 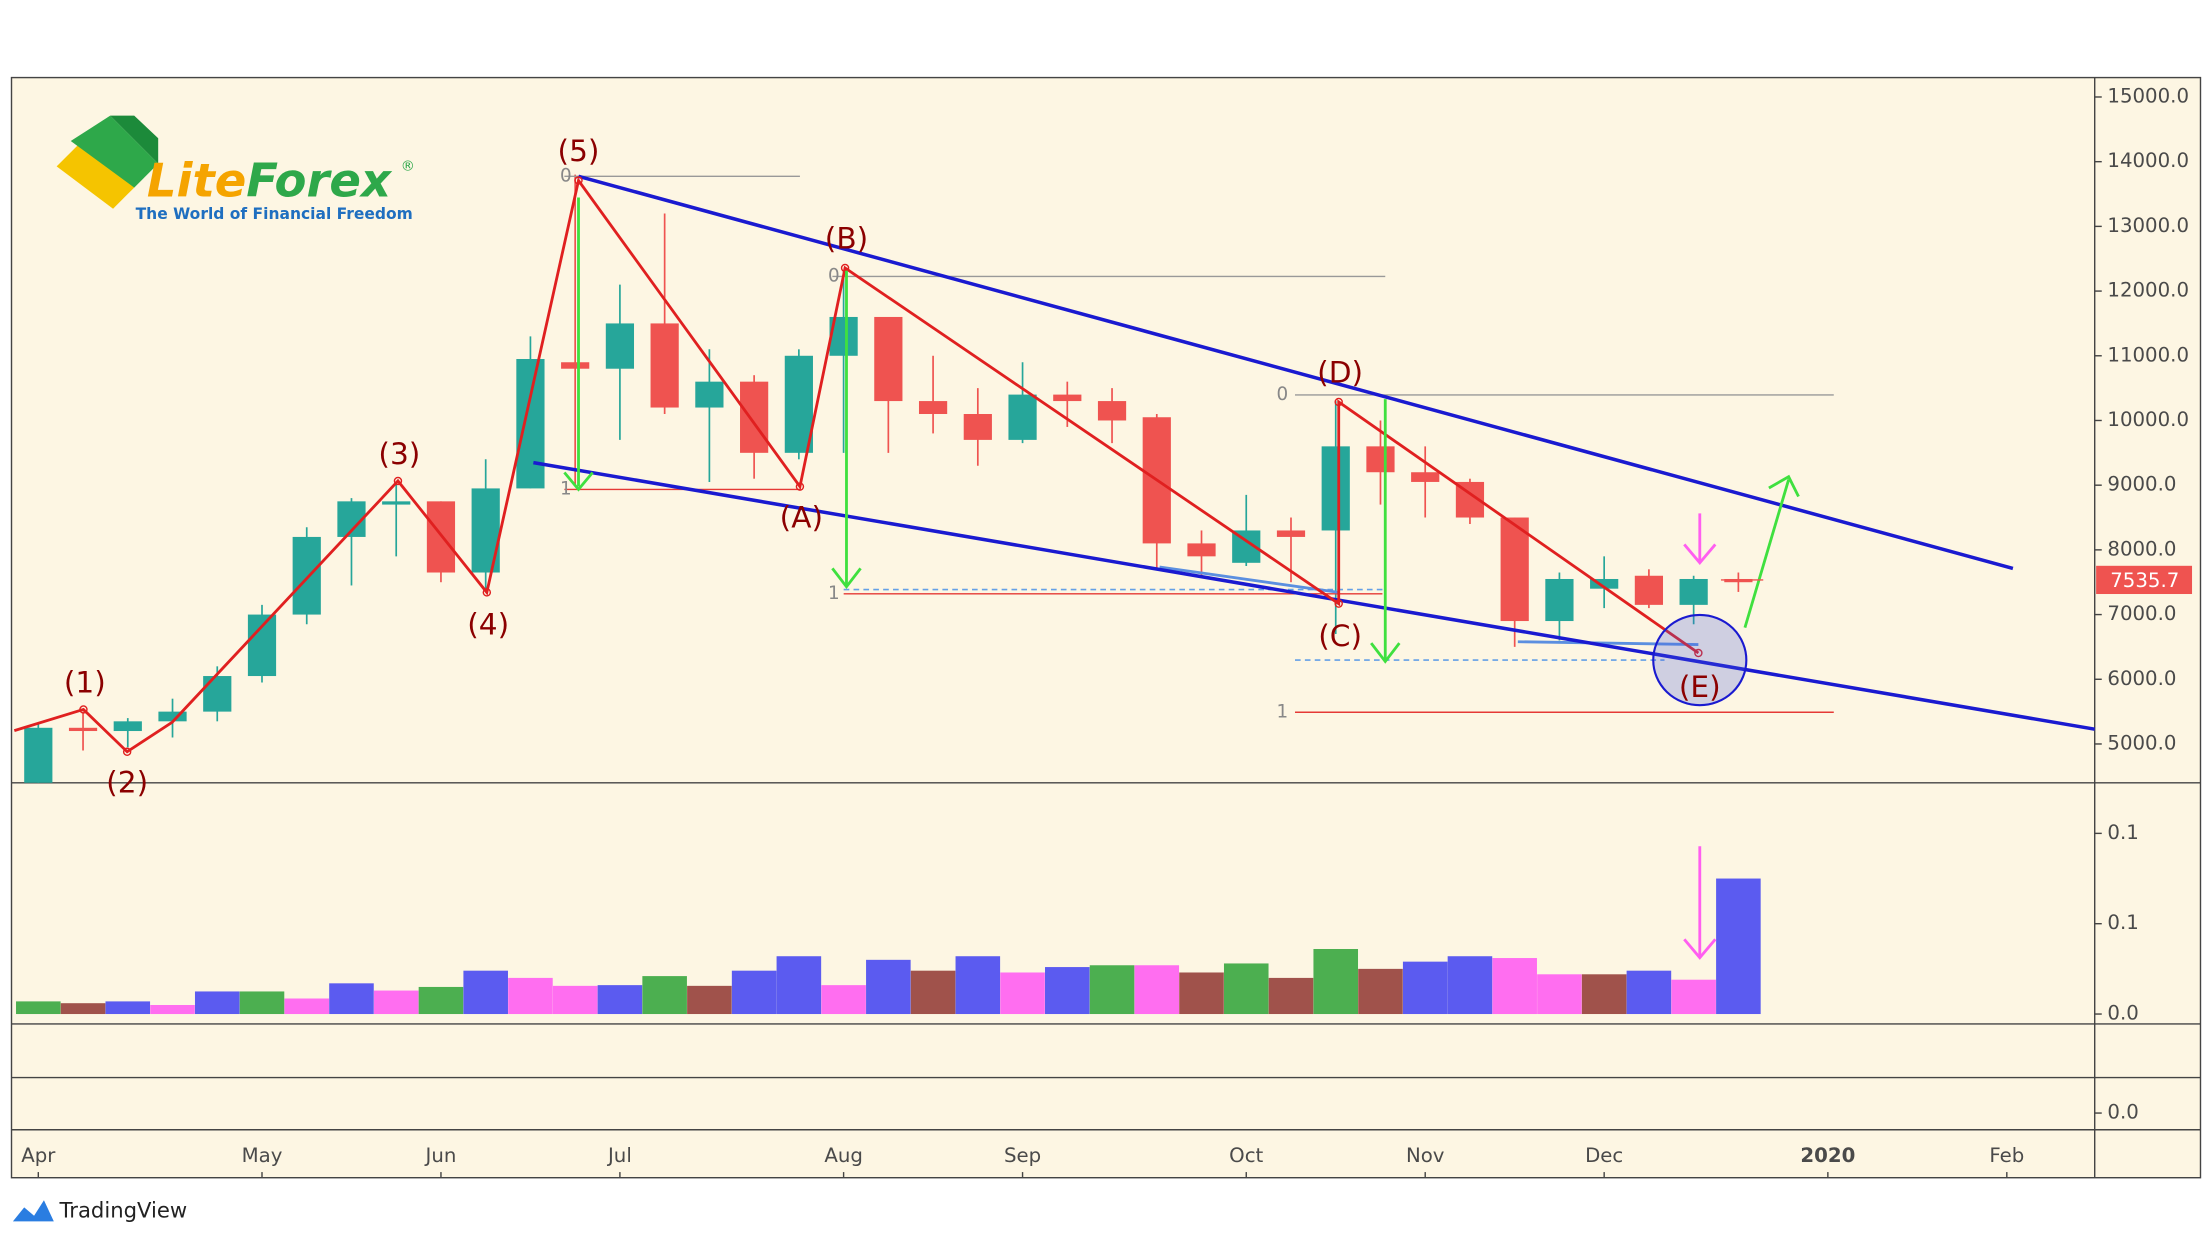 What do you see at coordinates (2141, 742) in the screenshot?
I see `y-tick-label: 5000.0` at bounding box center [2141, 742].